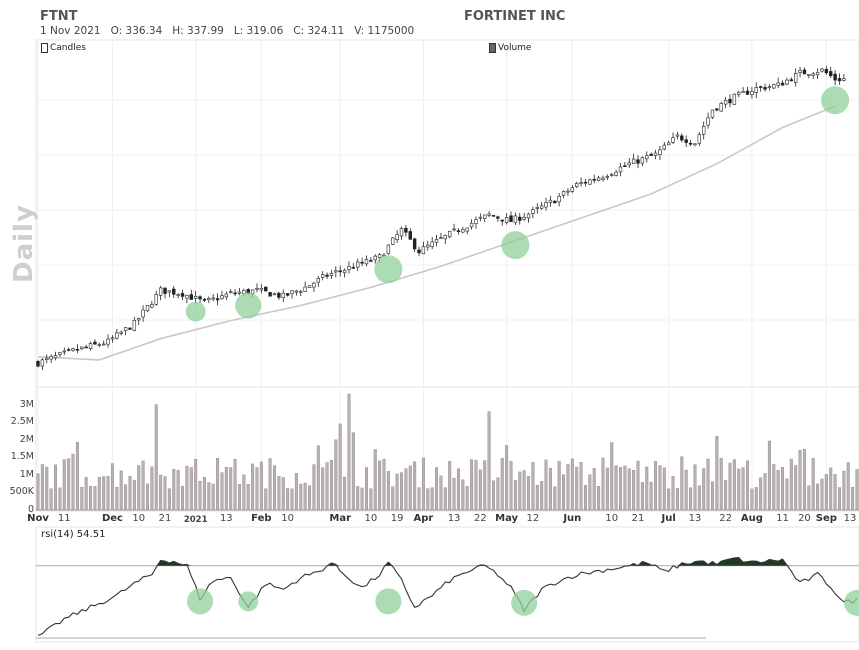 The height and width of the screenshot is (650, 859). What do you see at coordinates (30, 509) in the screenshot?
I see `volume-y-tick: 0` at bounding box center [30, 509].